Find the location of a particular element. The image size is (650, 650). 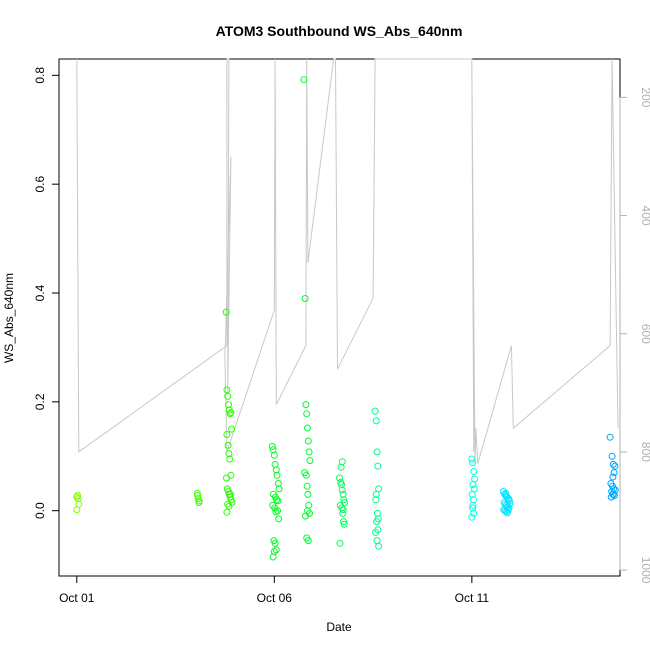

y-axis: 0.0 0.2 0.4 0.6 0.8 is located at coordinates (46, 293).